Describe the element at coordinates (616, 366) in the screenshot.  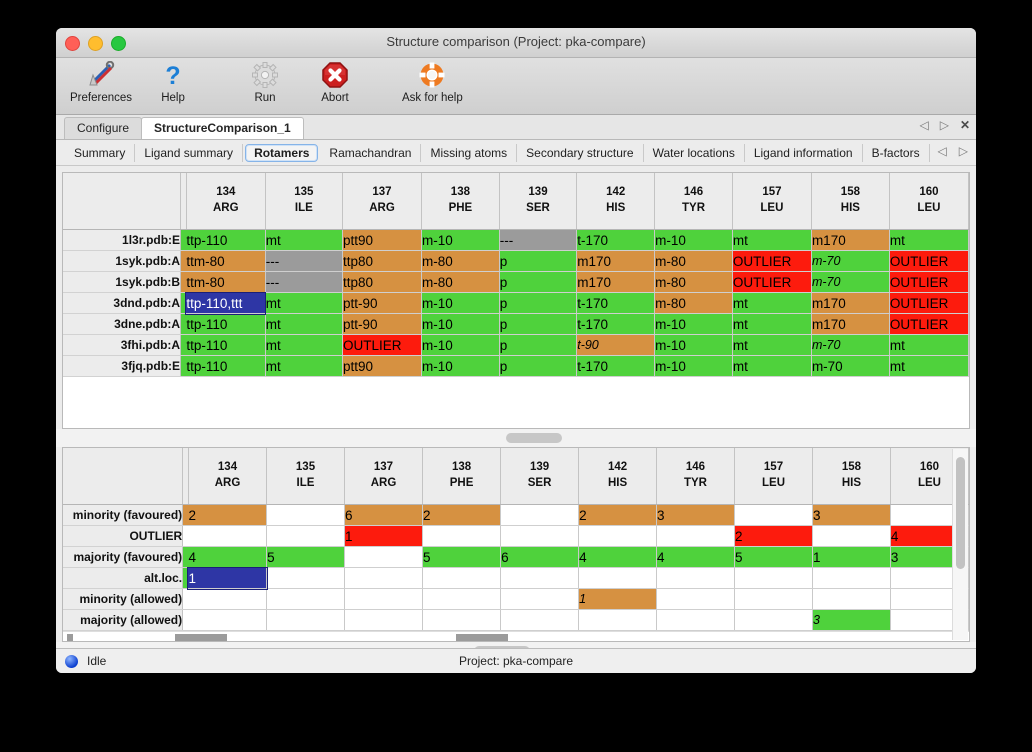
I see `table-cell: t-170` at that location.